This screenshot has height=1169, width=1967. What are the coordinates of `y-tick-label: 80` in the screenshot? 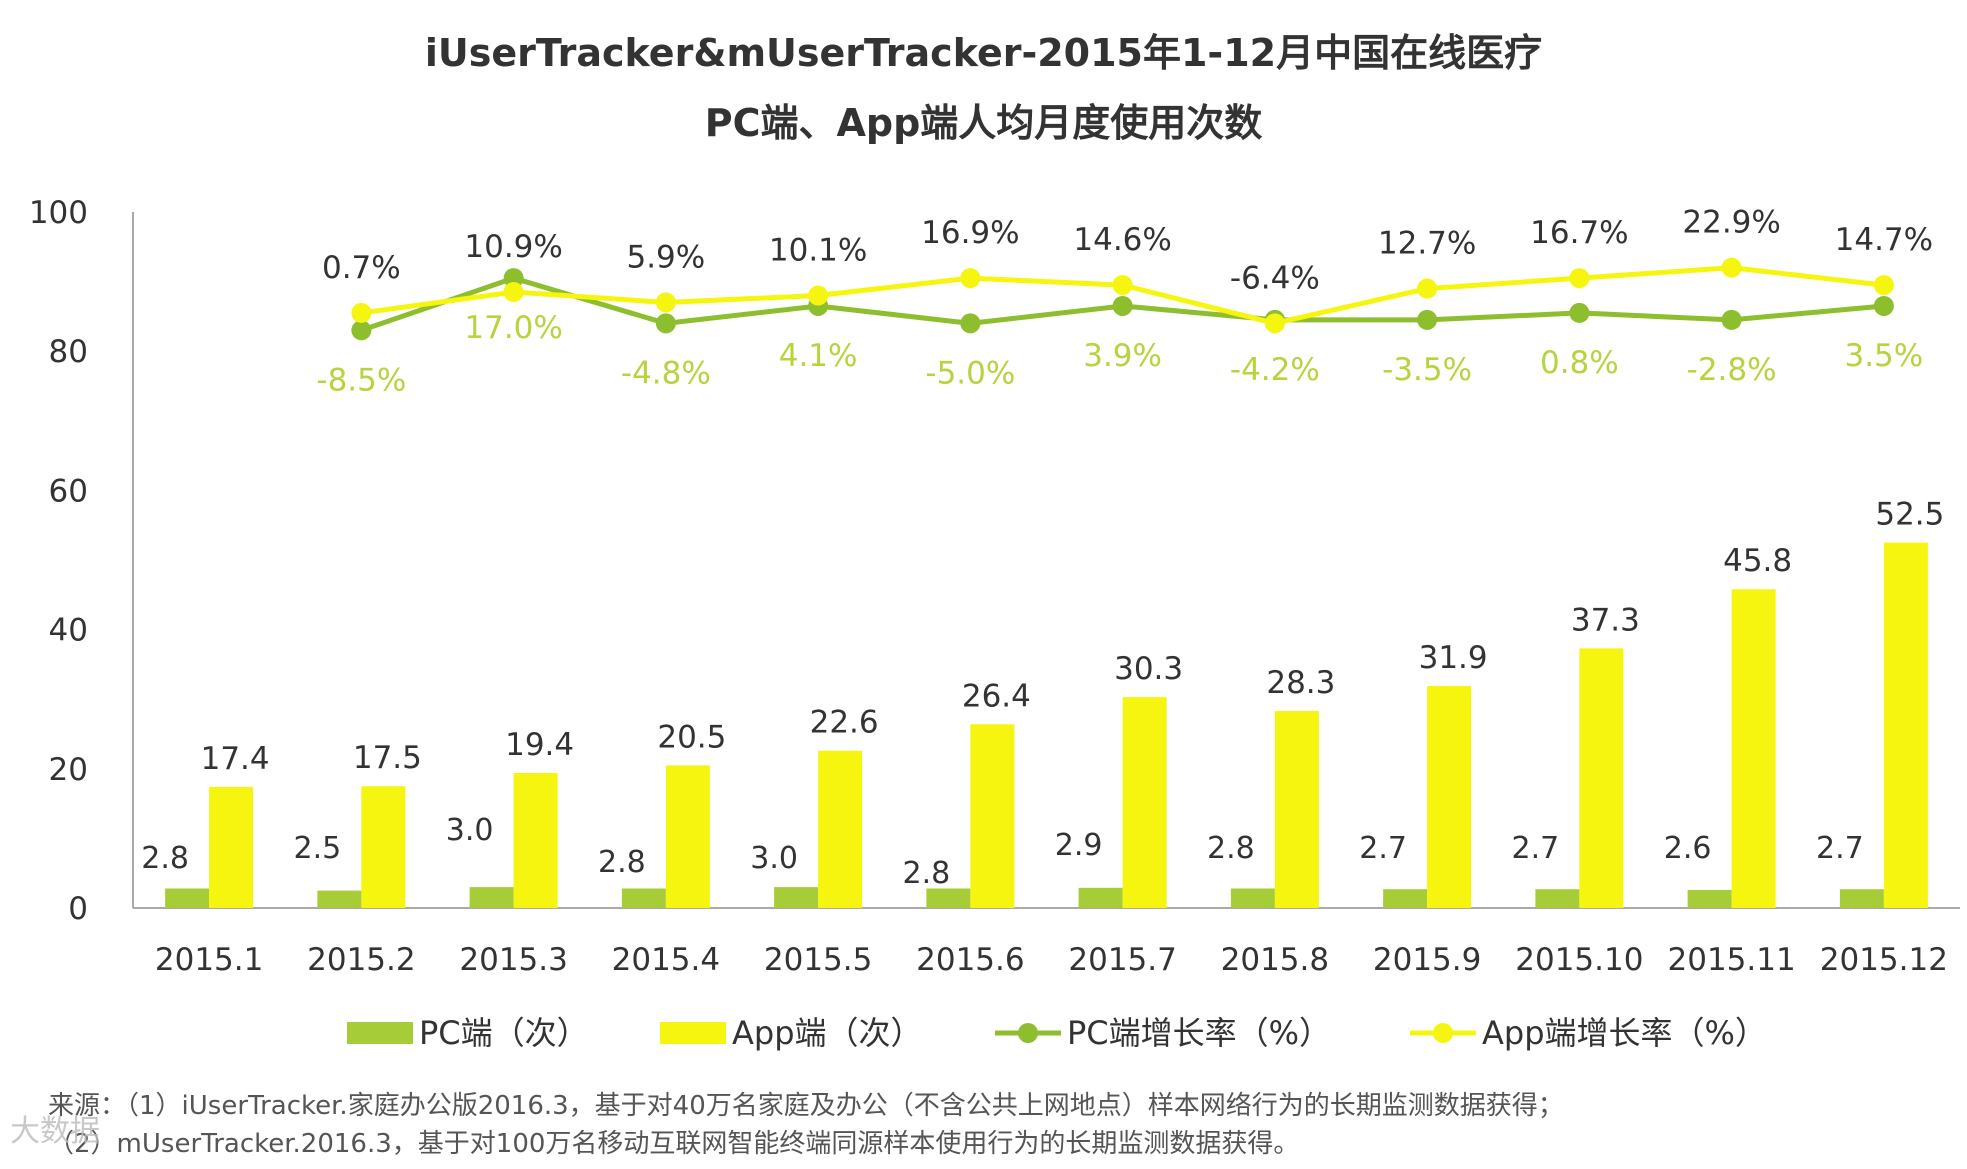 It's located at (68, 352).